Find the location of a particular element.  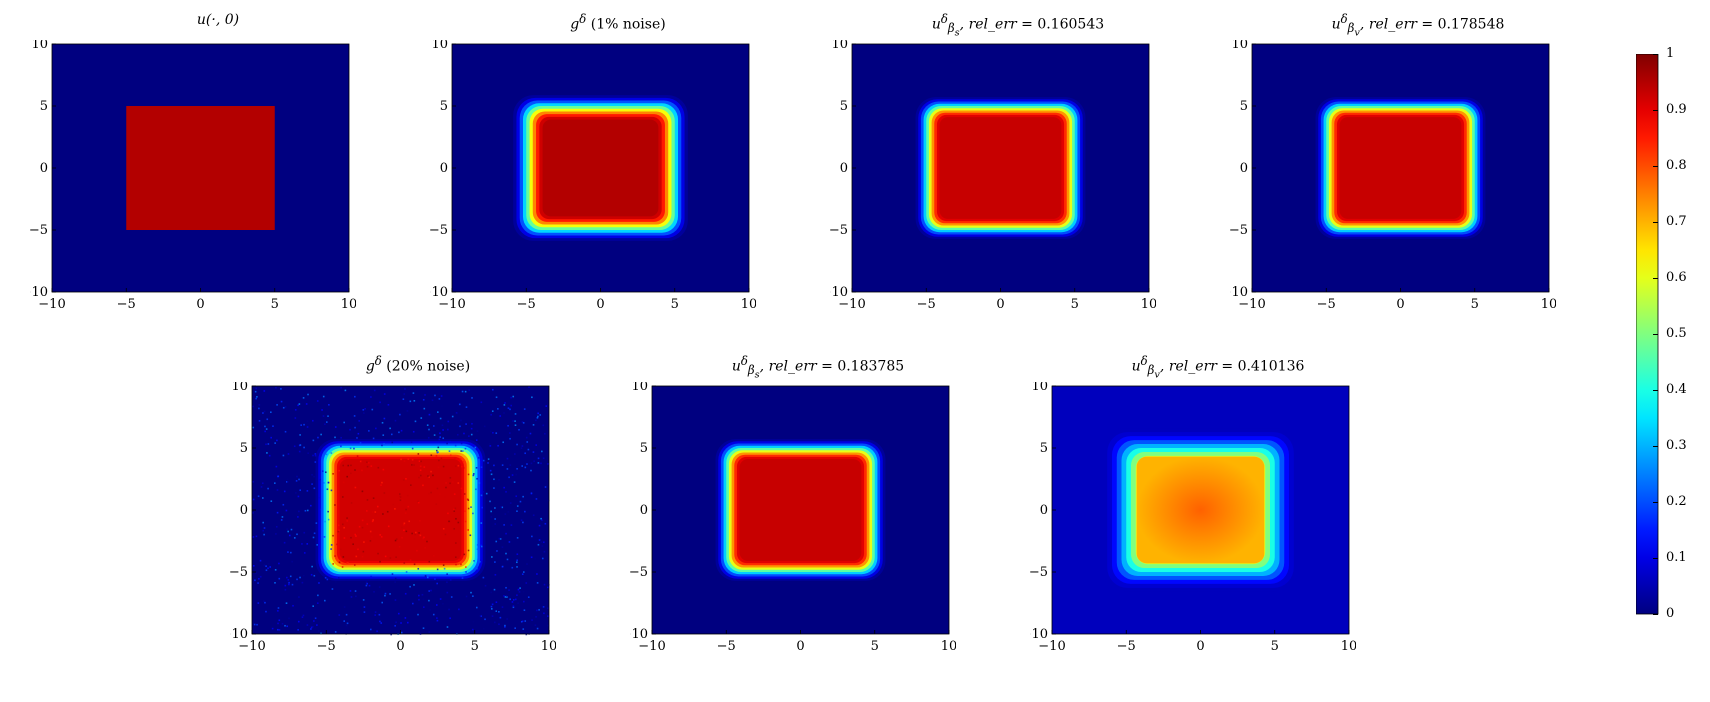

colorbar-tick-label: 0.1 is located at coordinates (1676, 557).